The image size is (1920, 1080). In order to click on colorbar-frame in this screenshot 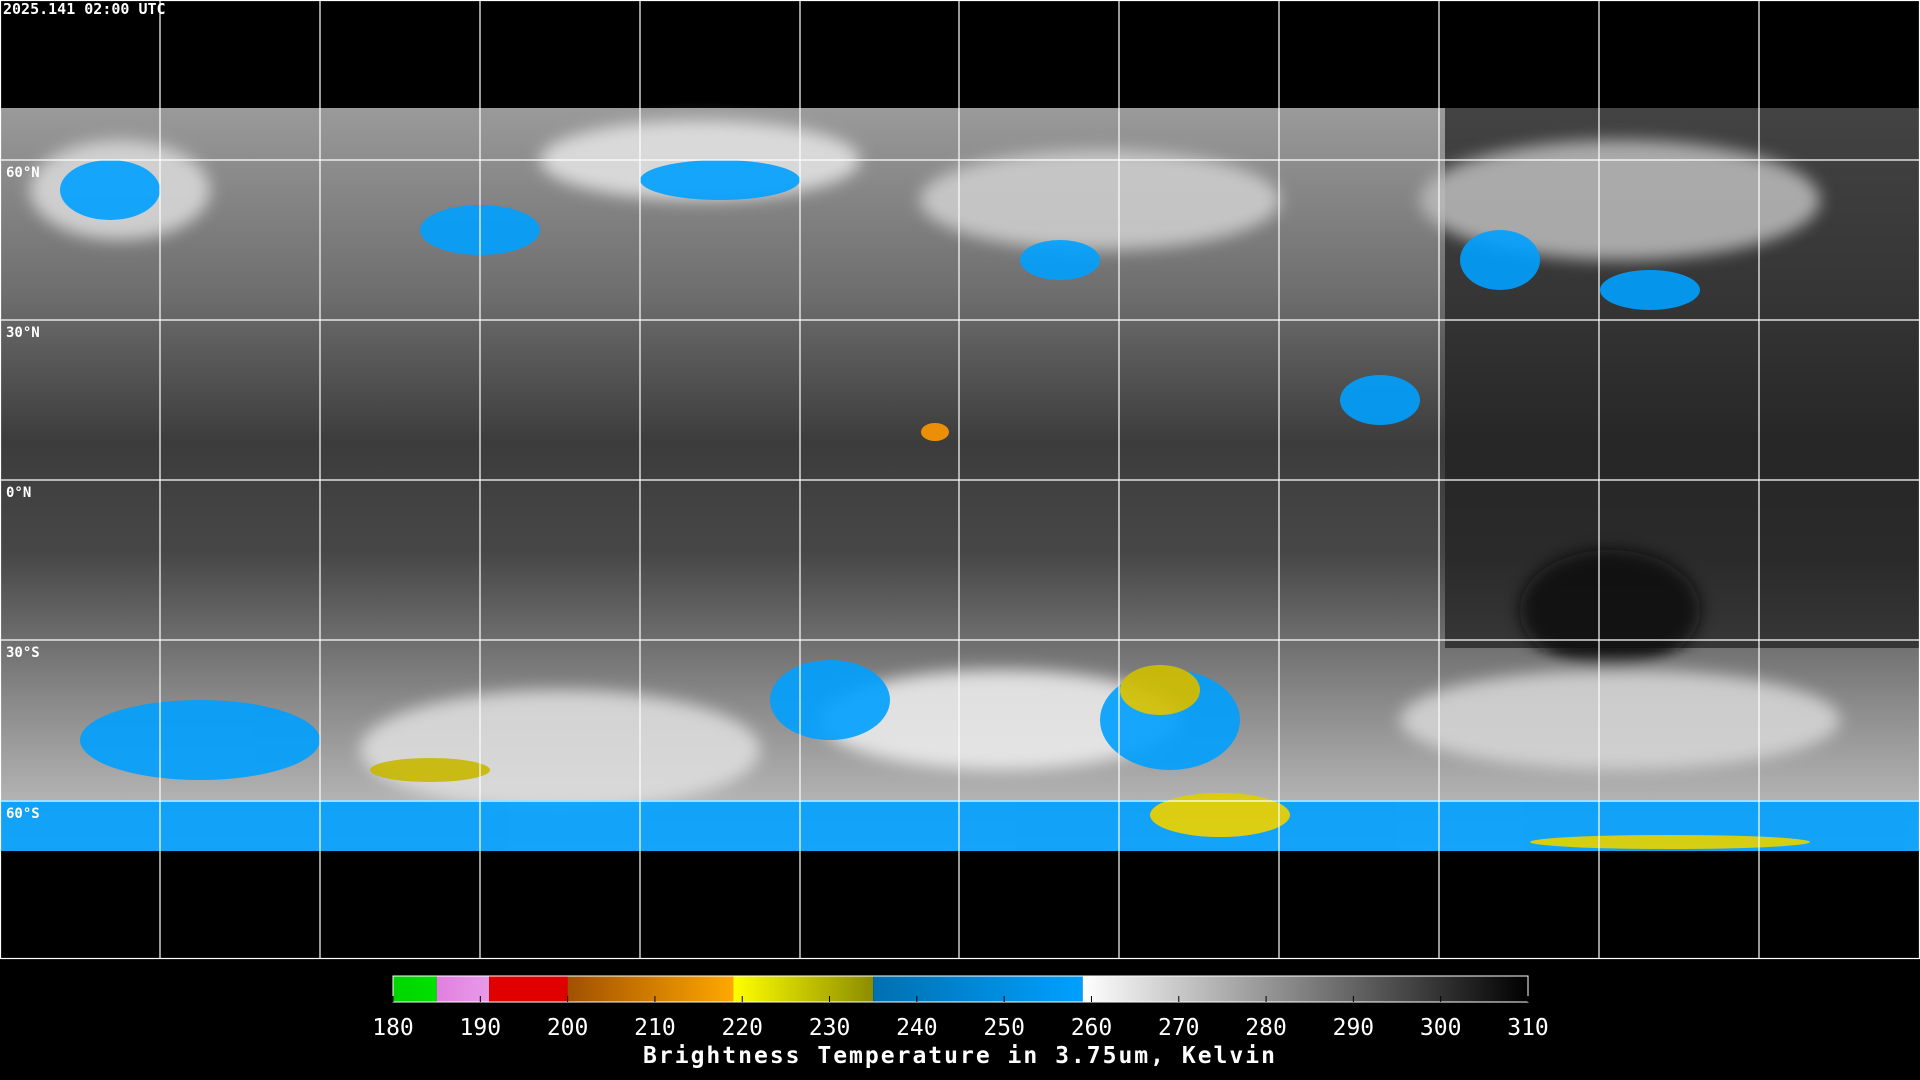, I will do `click(960, 989)`.